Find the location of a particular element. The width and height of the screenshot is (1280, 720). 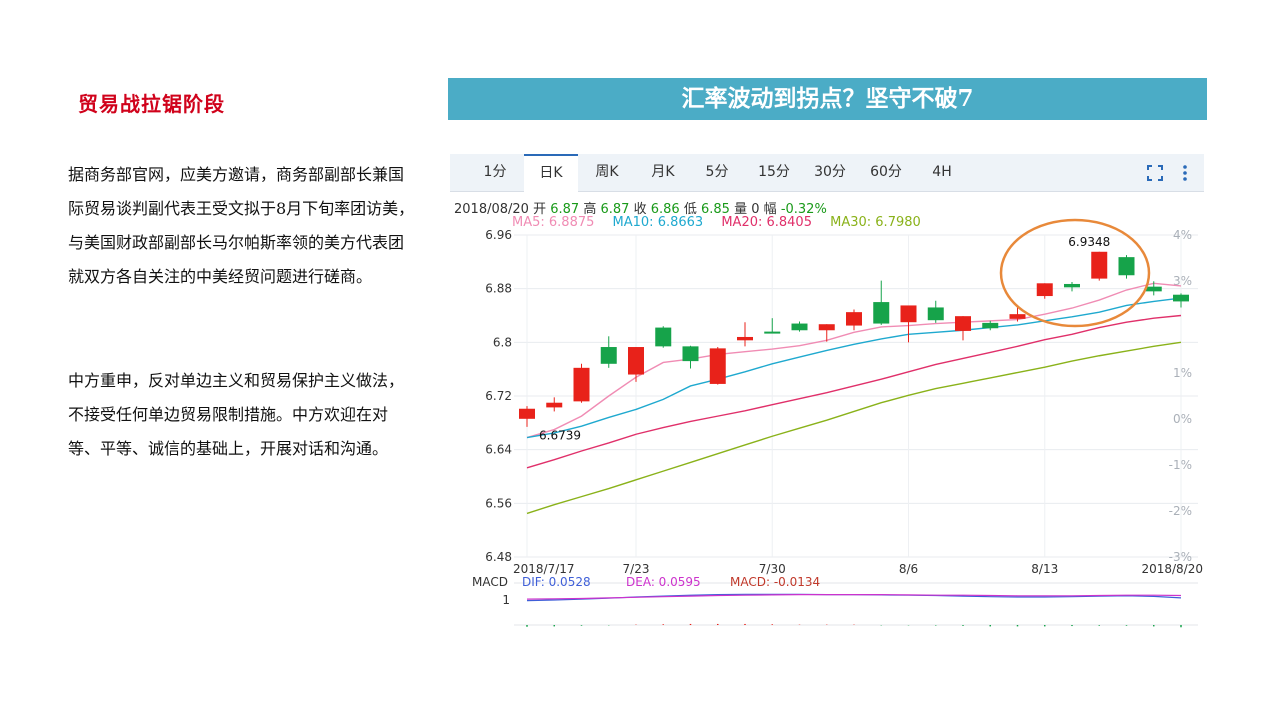

x-tick-label: 2018/7/17 is located at coordinates (544, 569).